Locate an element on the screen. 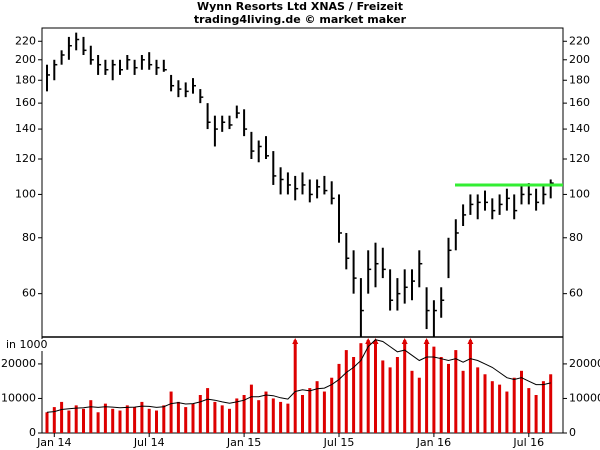  y-tick-label: 10000 is located at coordinates (18, 397).